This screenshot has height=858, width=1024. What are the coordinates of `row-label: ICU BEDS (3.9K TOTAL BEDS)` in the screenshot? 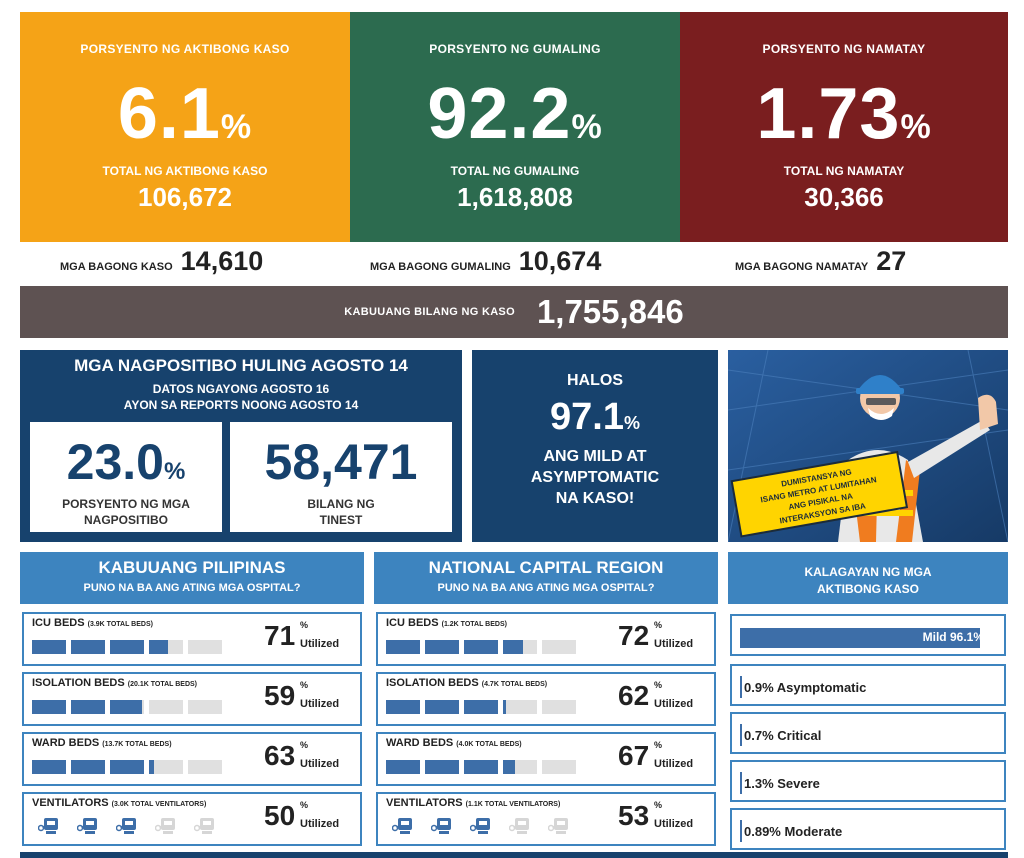 It's located at (92, 623).